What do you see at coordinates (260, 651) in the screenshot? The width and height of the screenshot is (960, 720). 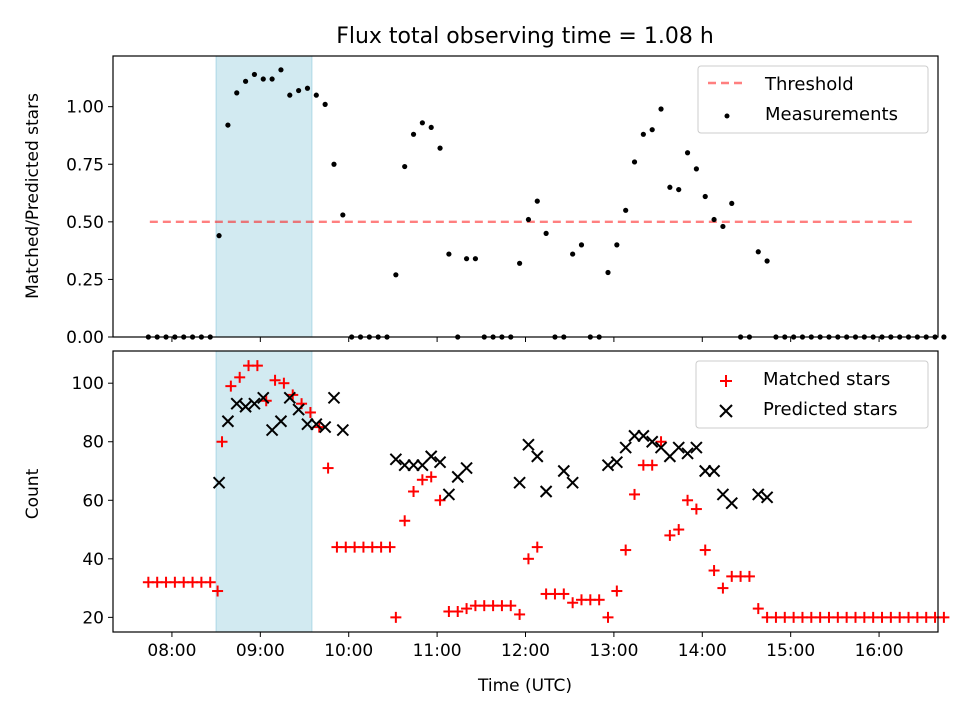 I see `x-tick-label: 09:00` at bounding box center [260, 651].